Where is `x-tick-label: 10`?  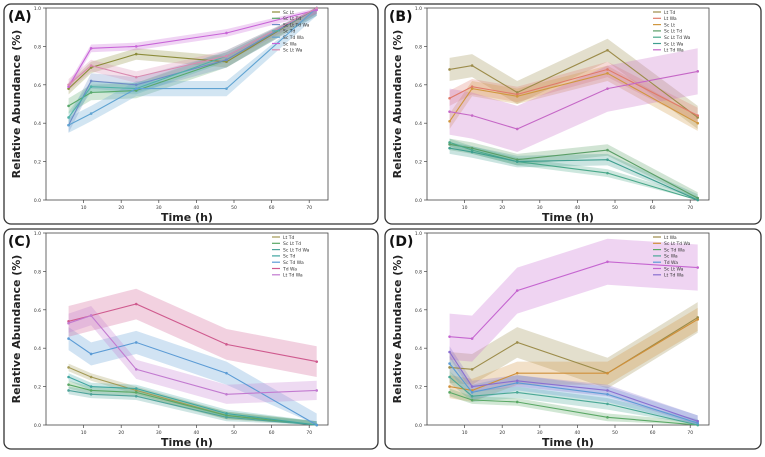
x-tick-label: 10 is located at coordinates (465, 208).